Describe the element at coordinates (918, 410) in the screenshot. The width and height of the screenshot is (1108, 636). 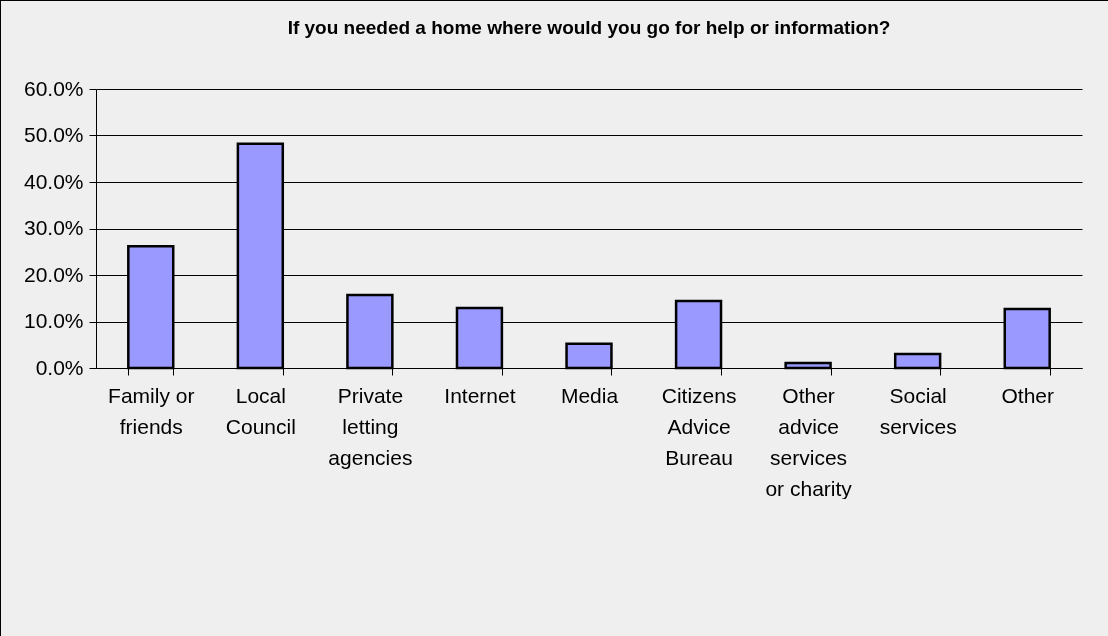
I see `x-tick-label: Social services` at that location.